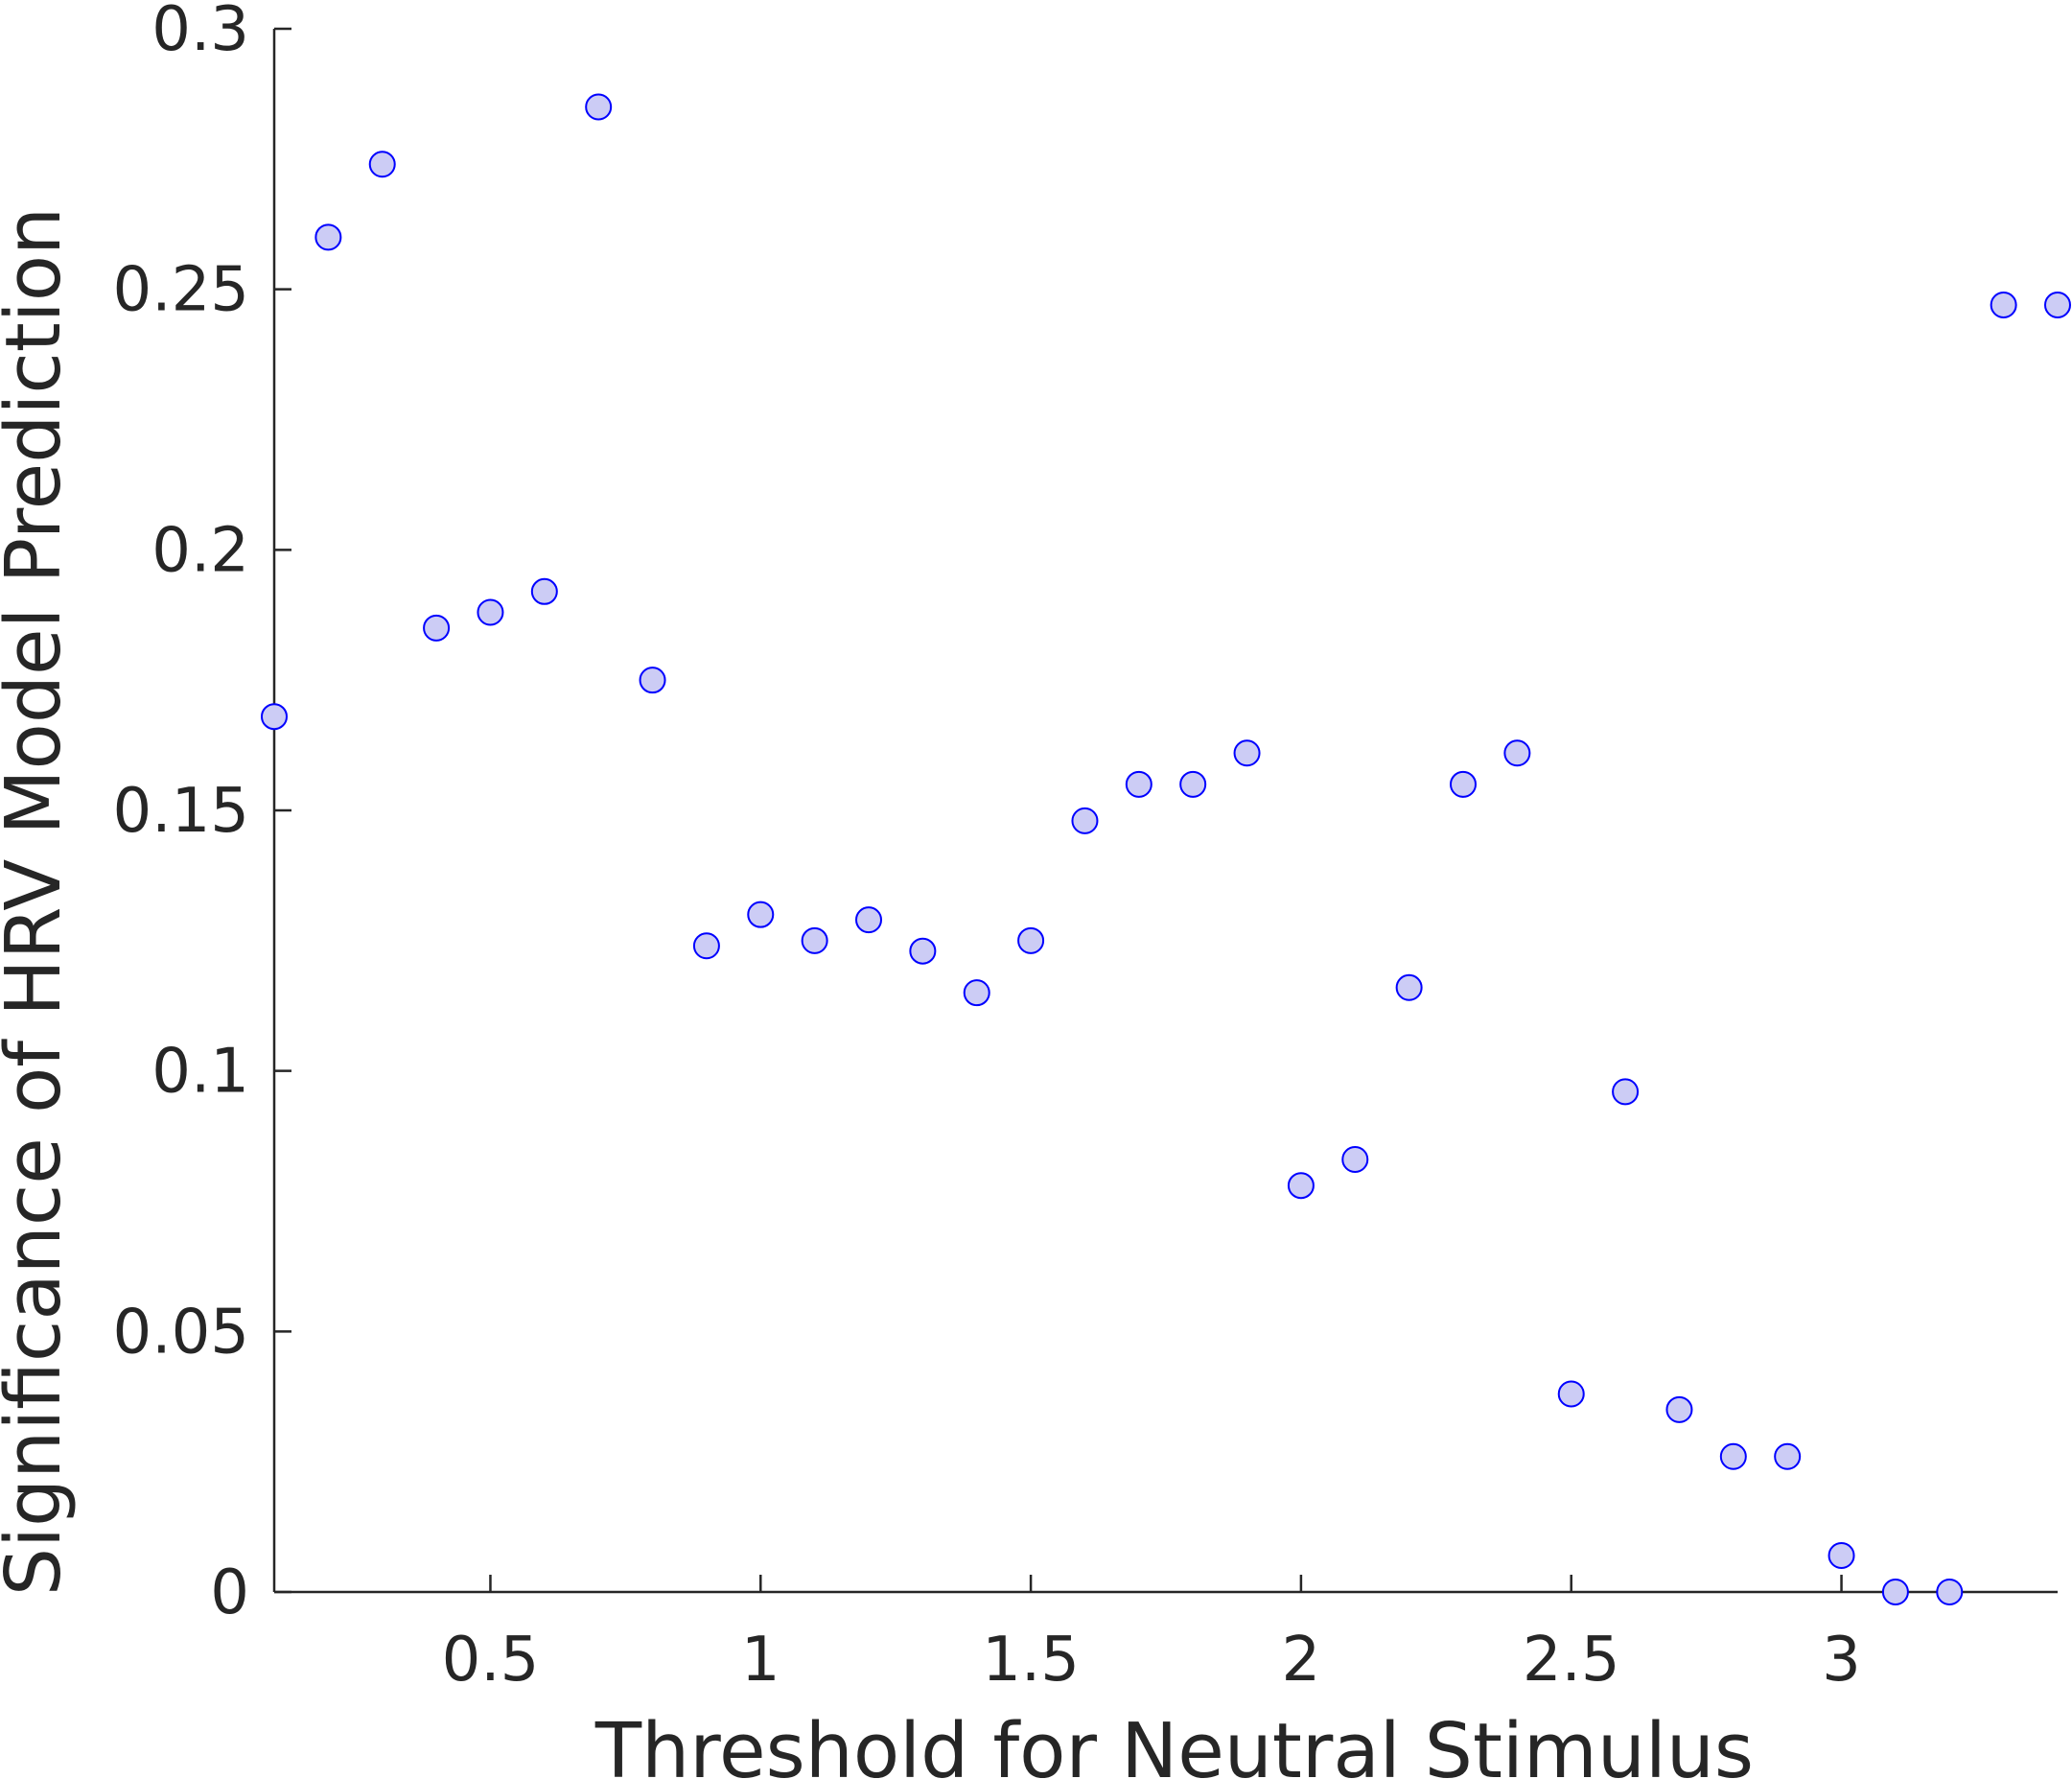 The width and height of the screenshot is (2072, 1779). What do you see at coordinates (200, 1072) in the screenshot?
I see `y-tick-label: 0.1` at bounding box center [200, 1072].